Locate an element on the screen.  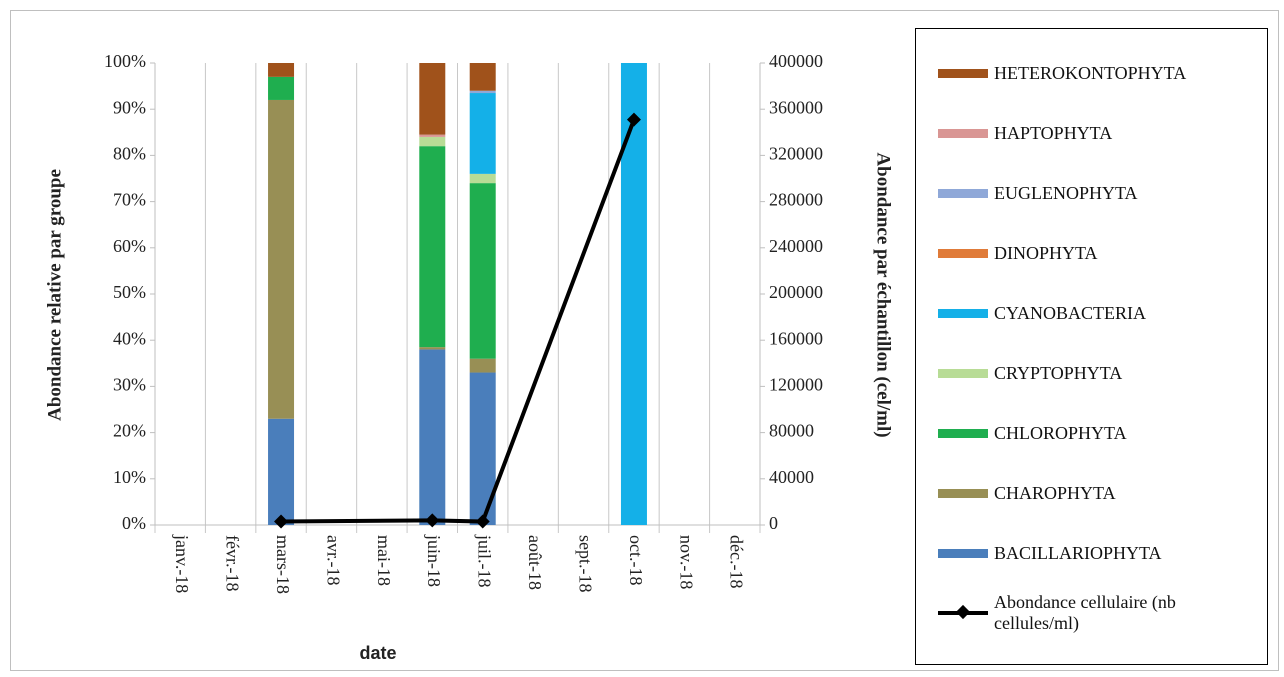
legend-entry: EUGLENOPHYTA is located at coordinates (1102, 193).